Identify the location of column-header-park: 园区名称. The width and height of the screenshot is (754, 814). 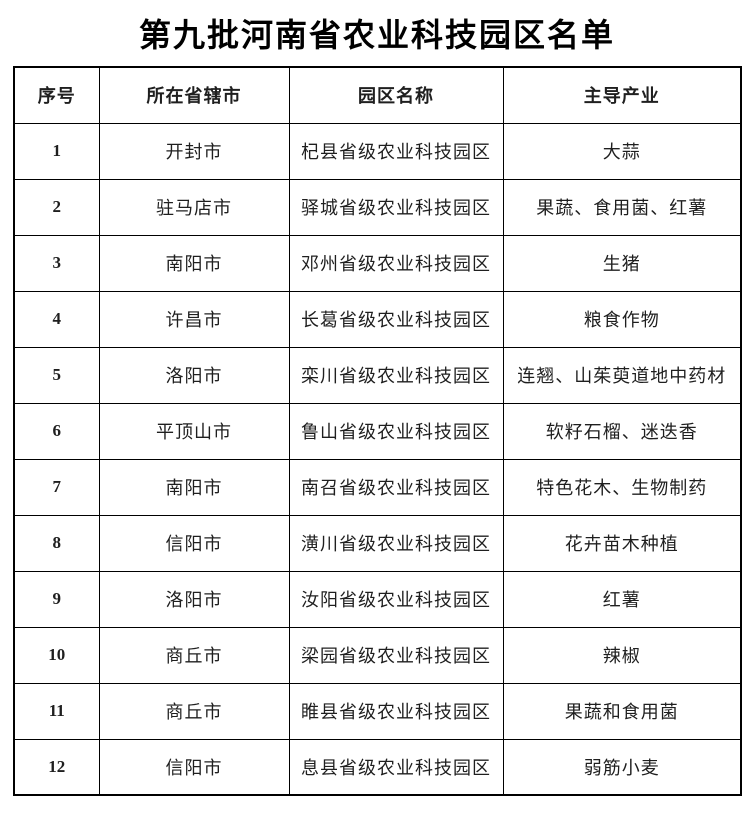
(396, 95).